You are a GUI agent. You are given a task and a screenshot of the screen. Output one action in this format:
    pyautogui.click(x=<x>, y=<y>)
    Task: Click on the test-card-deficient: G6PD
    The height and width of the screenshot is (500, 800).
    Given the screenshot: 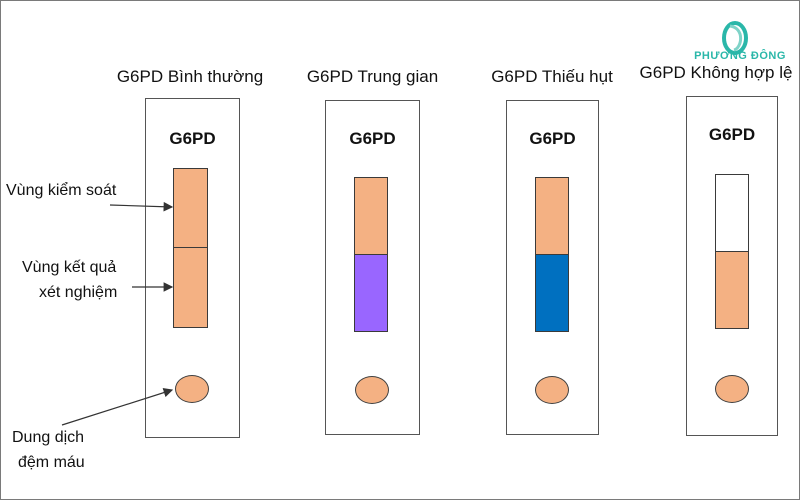 What is the action you would take?
    pyautogui.click(x=552, y=267)
    